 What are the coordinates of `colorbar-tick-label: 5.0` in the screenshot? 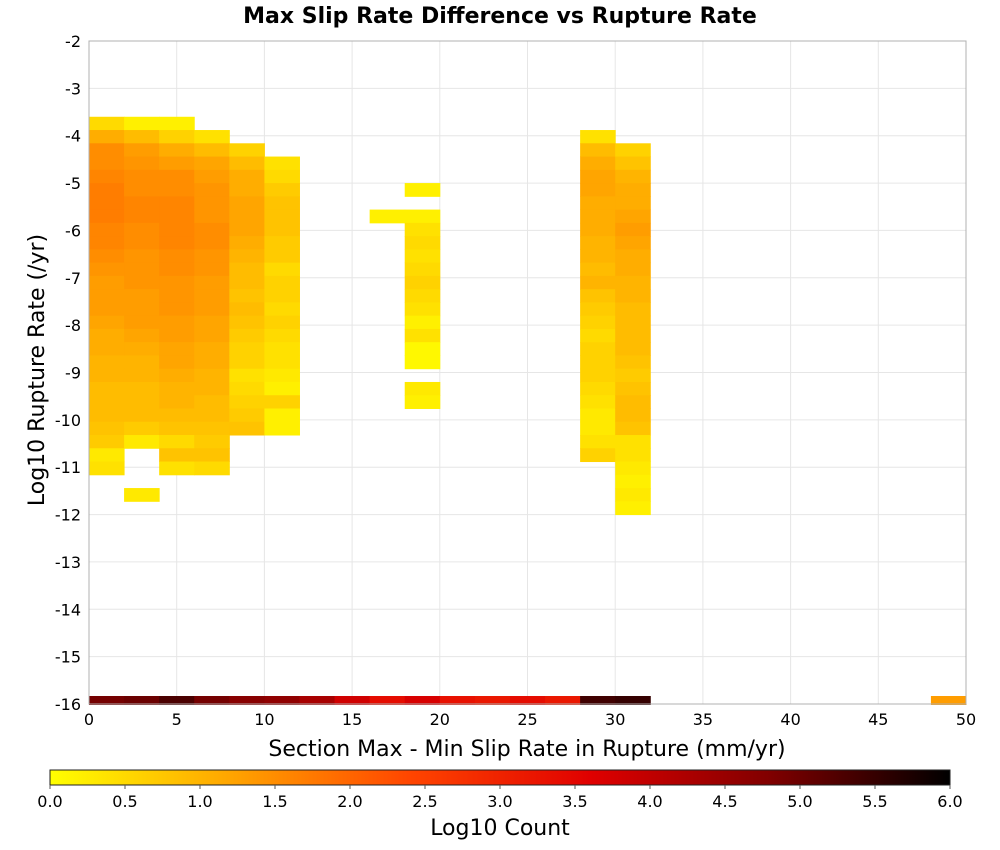 It's located at (799, 801).